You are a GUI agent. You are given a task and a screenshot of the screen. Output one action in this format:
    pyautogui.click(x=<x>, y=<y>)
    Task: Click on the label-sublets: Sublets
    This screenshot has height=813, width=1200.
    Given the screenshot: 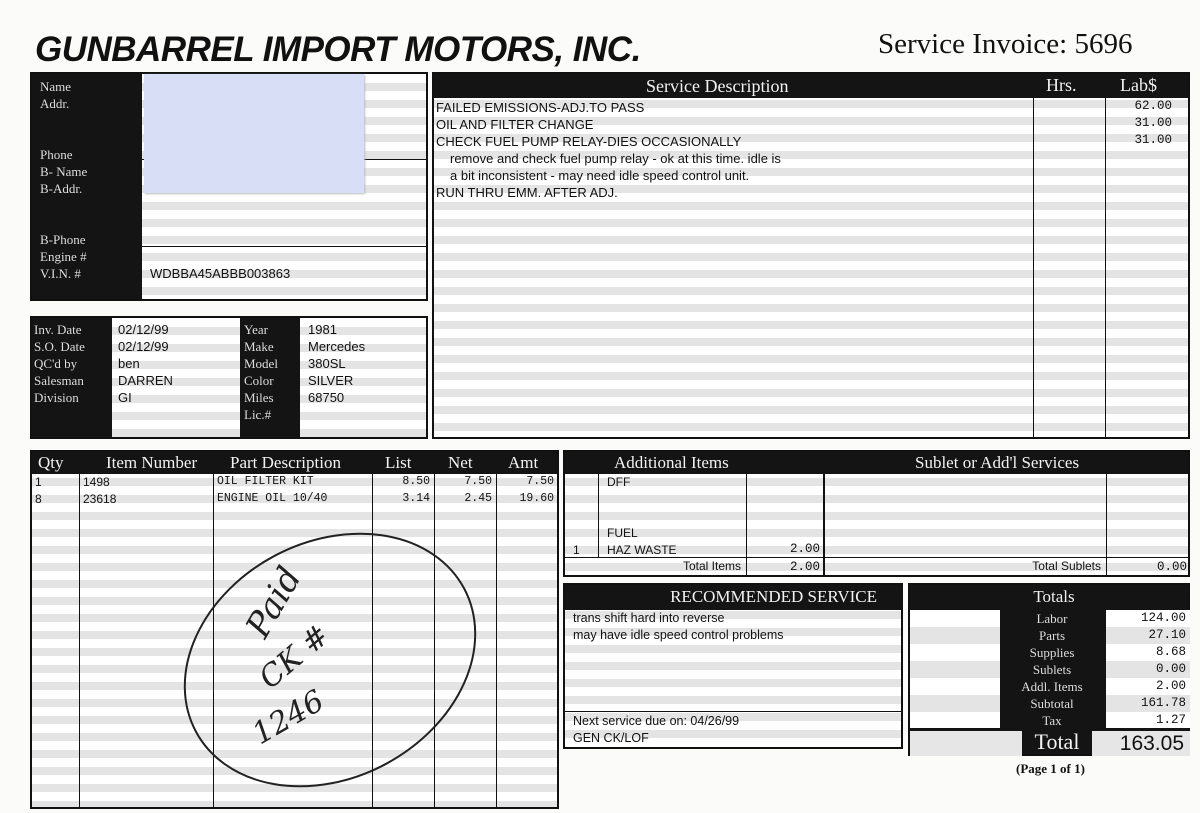 What is the action you would take?
    pyautogui.click(x=1052, y=669)
    